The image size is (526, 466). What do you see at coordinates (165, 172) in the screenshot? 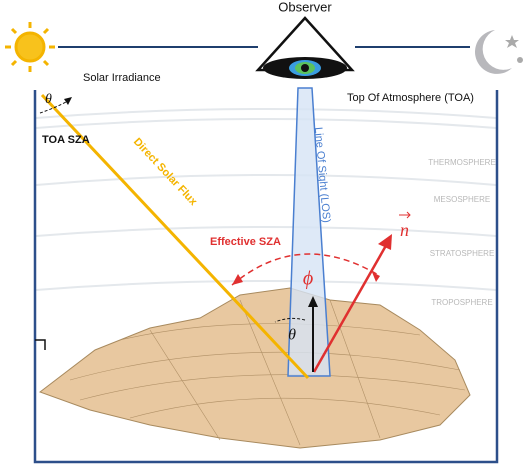
I see `solar-flux-label: Direct Solar Flux` at bounding box center [165, 172].